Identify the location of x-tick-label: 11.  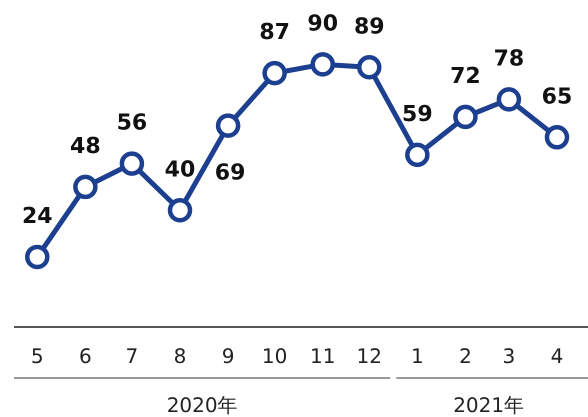
(323, 356).